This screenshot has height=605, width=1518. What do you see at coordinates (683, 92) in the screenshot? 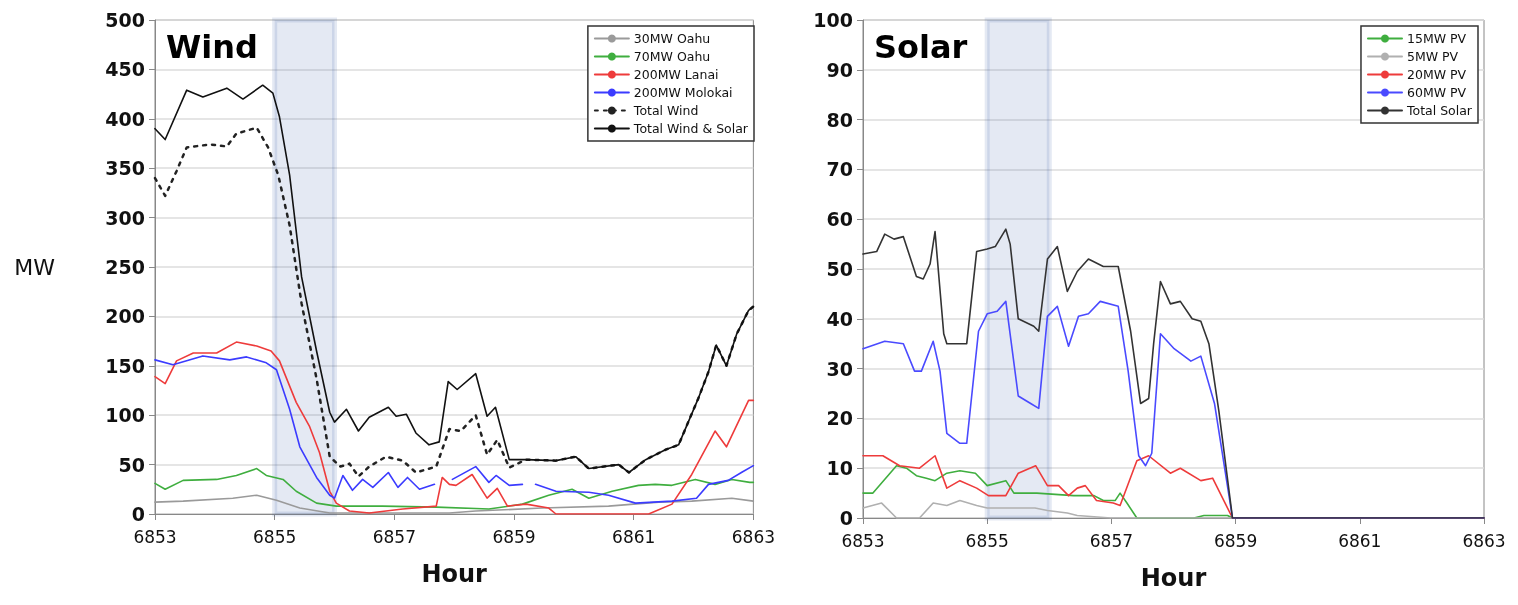
I see `legend-label: 200MW Molokai` at bounding box center [683, 92].